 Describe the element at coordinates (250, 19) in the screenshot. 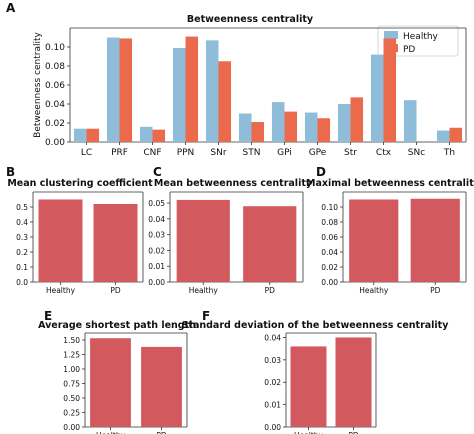

I see `panel-a-title: Betweenness centrality` at that location.